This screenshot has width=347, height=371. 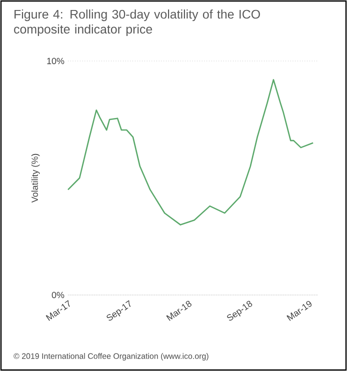 What do you see at coordinates (35, 178) in the screenshot?
I see `y-axis-title: Volatility (%)` at bounding box center [35, 178].